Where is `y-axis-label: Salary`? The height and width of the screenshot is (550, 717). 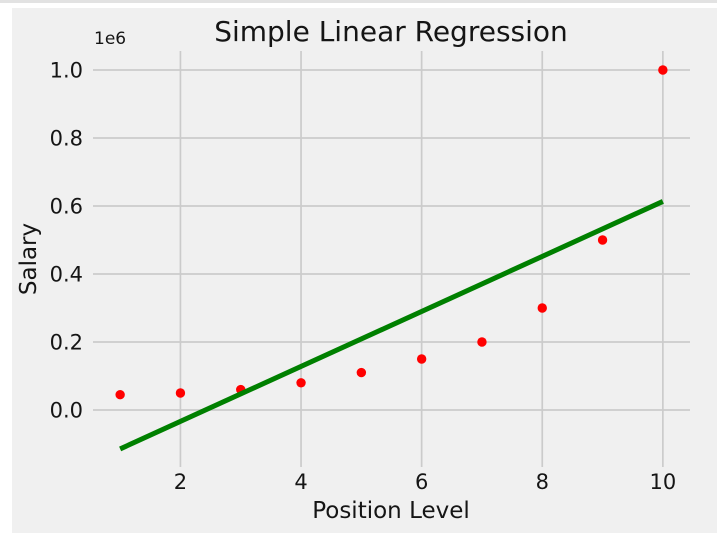 y-axis-label: Salary is located at coordinates (29, 259).